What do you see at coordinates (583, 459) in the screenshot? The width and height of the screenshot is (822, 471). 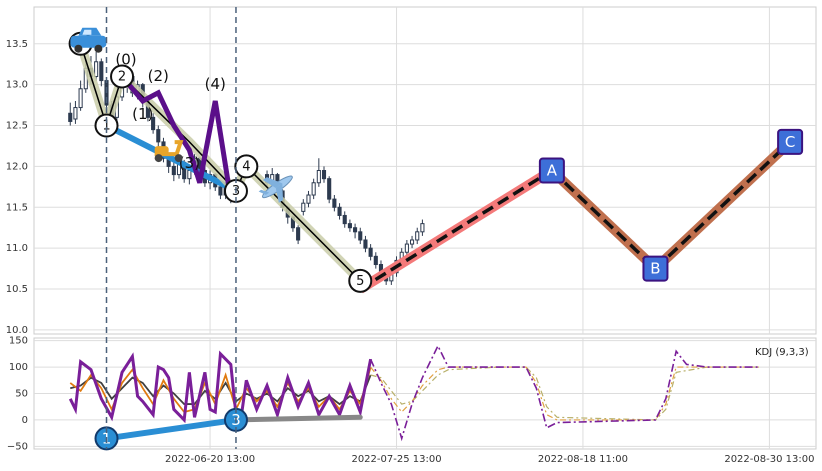 I see `x-tick-label: 2022-08-18 11:00` at bounding box center [583, 459].